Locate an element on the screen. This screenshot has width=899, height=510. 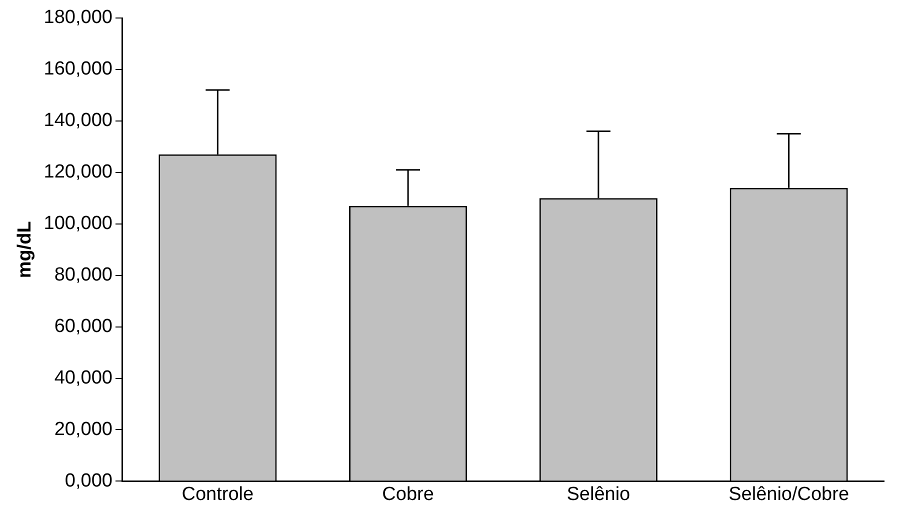
y-tick-label: 80,000 is located at coordinates (83, 275).